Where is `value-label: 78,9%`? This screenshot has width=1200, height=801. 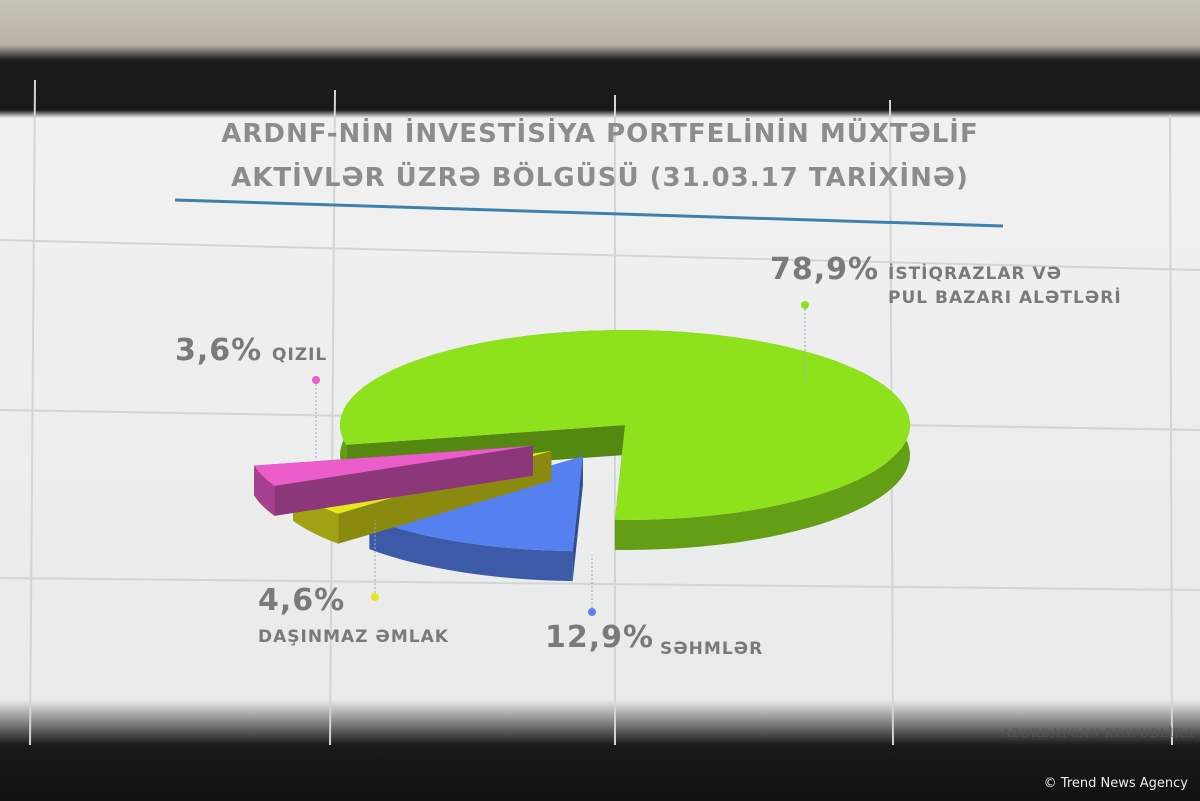
value-label: 78,9% is located at coordinates (825, 269).